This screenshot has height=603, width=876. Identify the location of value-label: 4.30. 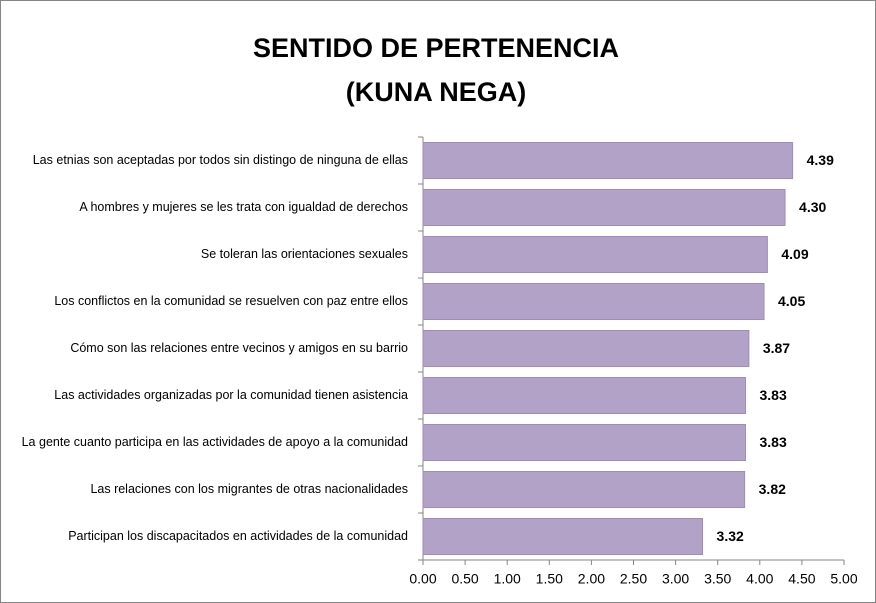
(812, 207).